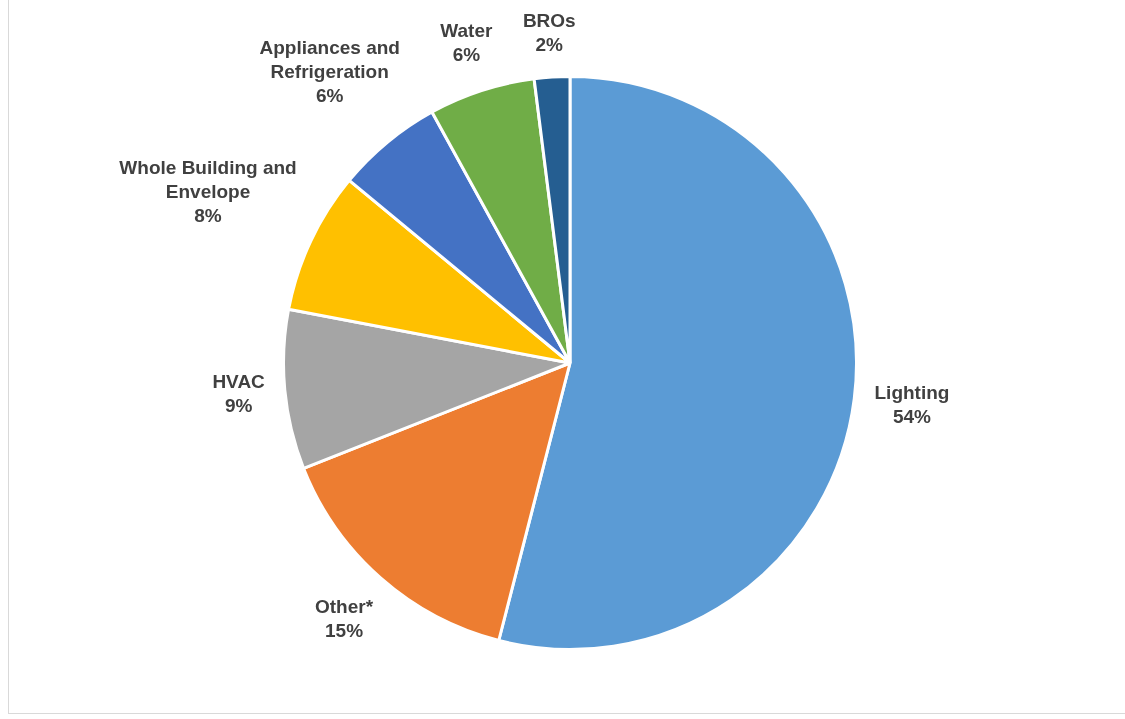 The height and width of the screenshot is (719, 1125). I want to click on data-label: 2%, so click(549, 44).